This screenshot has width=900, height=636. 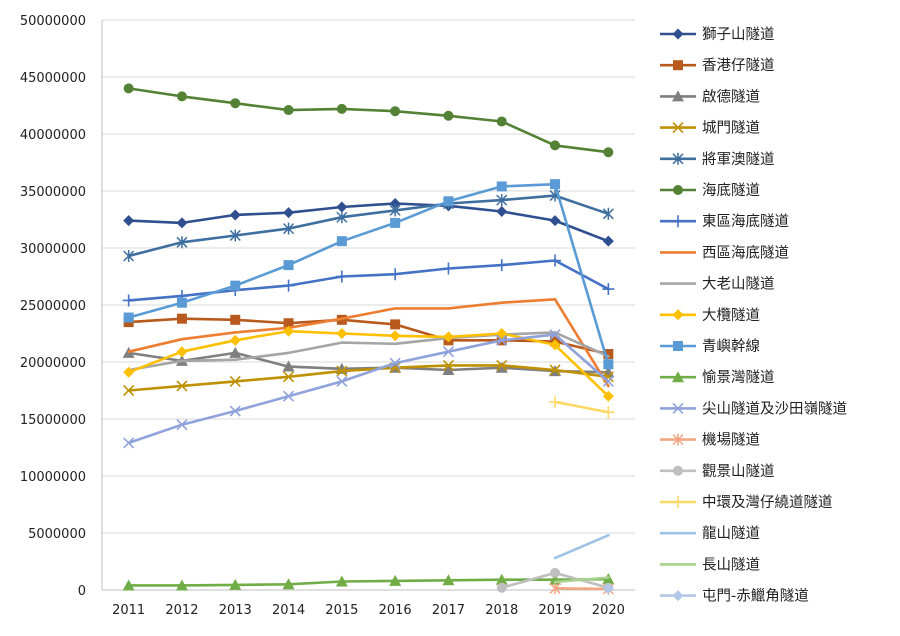 What do you see at coordinates (608, 213) in the screenshot?
I see `data-point-將軍澳隧道-2020` at bounding box center [608, 213].